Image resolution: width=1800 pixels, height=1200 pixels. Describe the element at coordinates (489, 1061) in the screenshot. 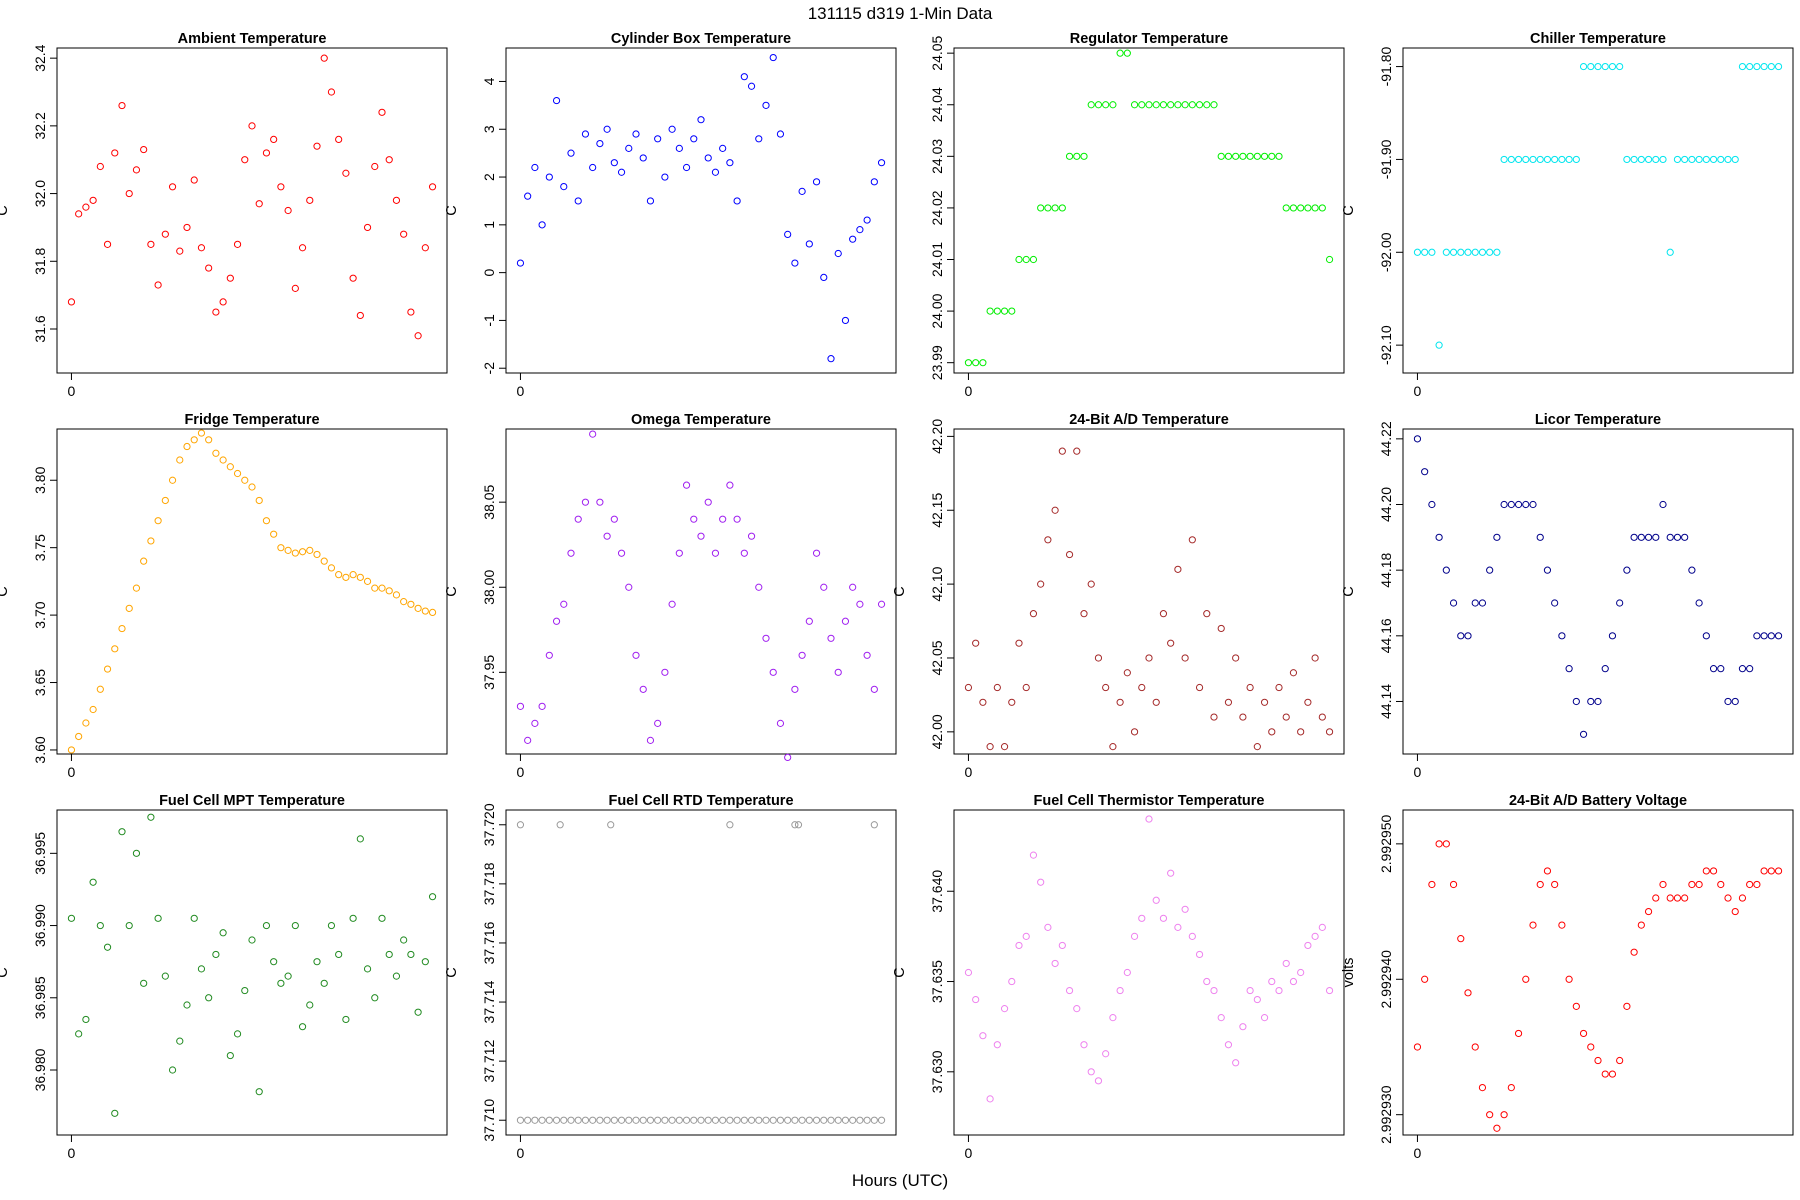

I see `y-tick-label: 37.712` at that location.